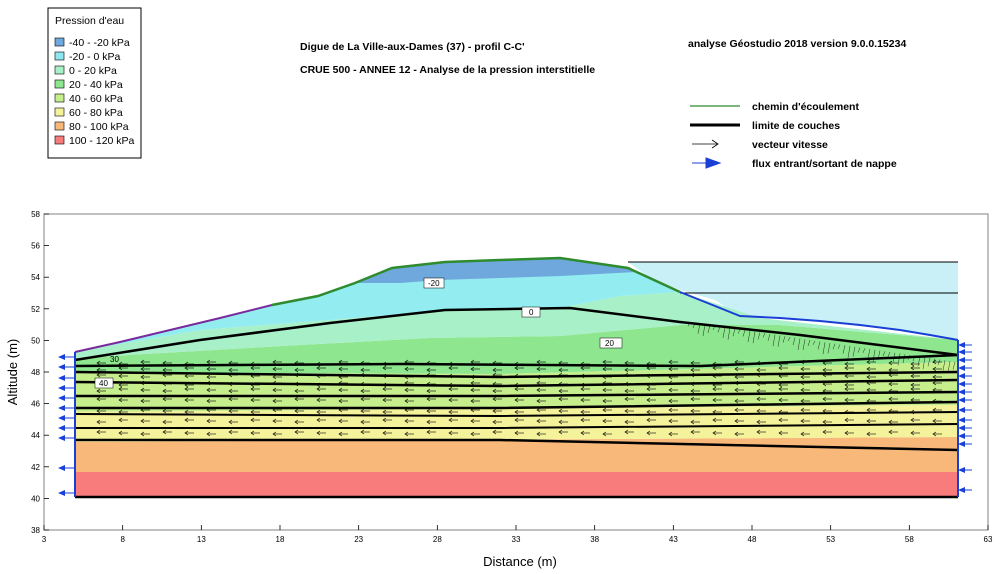 This screenshot has width=1000, height=574. Describe the element at coordinates (594, 539) in the screenshot. I see `x-tick-label: 38` at that location.